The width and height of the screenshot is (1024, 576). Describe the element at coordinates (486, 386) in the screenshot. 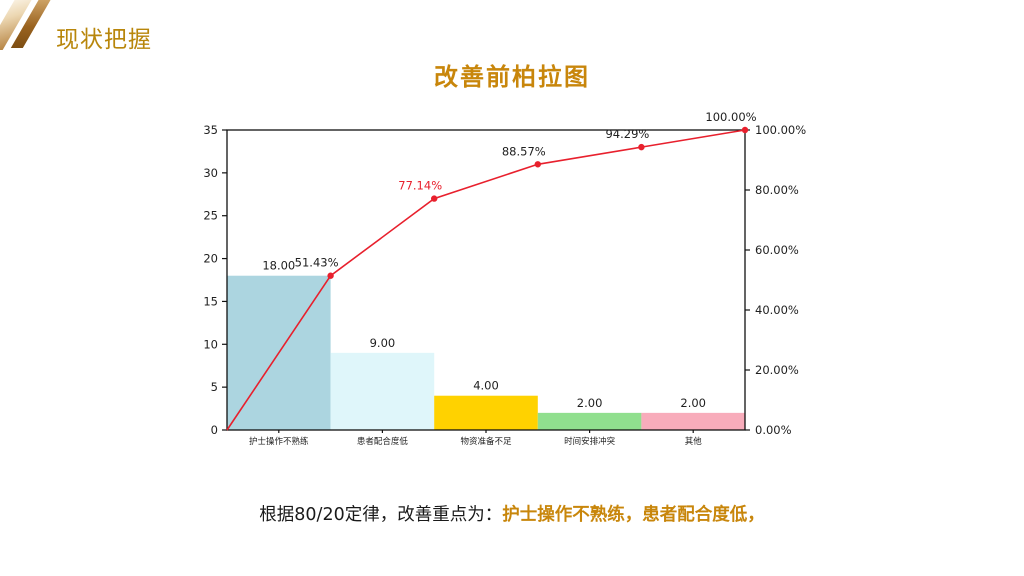

I see `bar-value-label: 4.00` at that location.